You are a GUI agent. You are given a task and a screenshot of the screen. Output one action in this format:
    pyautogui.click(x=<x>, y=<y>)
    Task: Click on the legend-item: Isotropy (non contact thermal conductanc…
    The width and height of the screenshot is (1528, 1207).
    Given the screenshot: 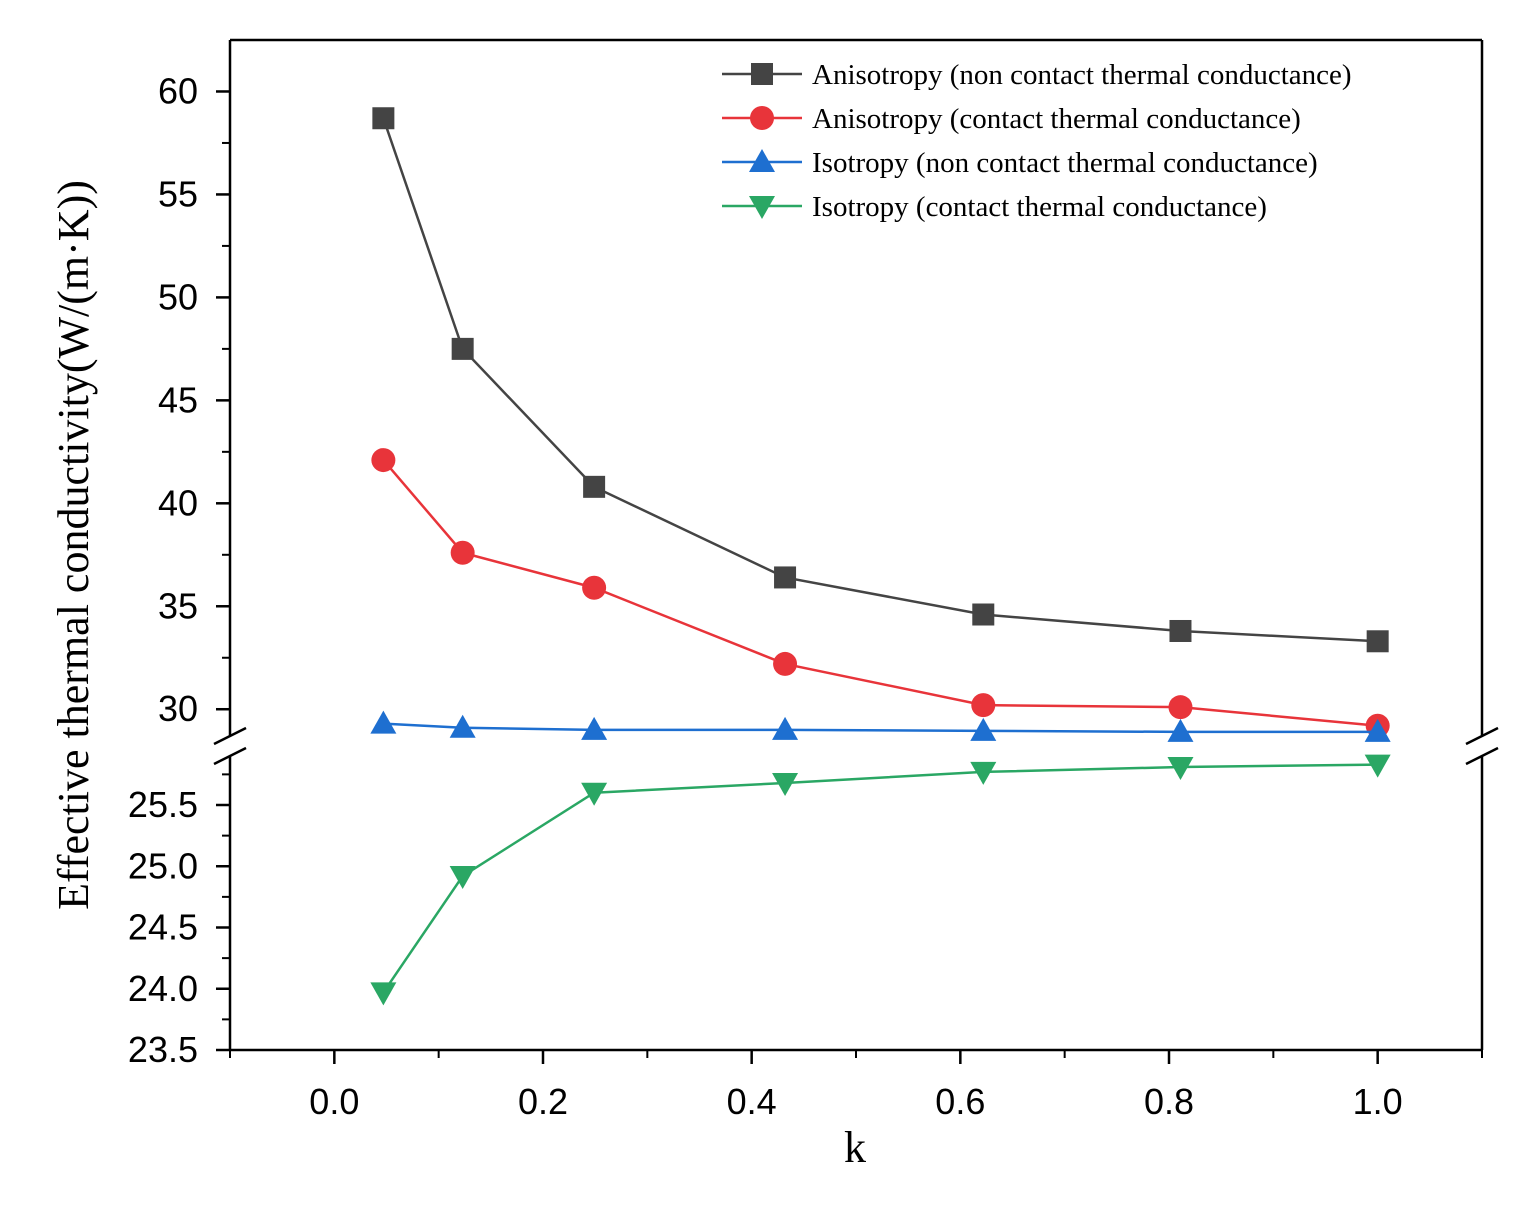 What is the action you would take?
    pyautogui.click(x=1020, y=163)
    